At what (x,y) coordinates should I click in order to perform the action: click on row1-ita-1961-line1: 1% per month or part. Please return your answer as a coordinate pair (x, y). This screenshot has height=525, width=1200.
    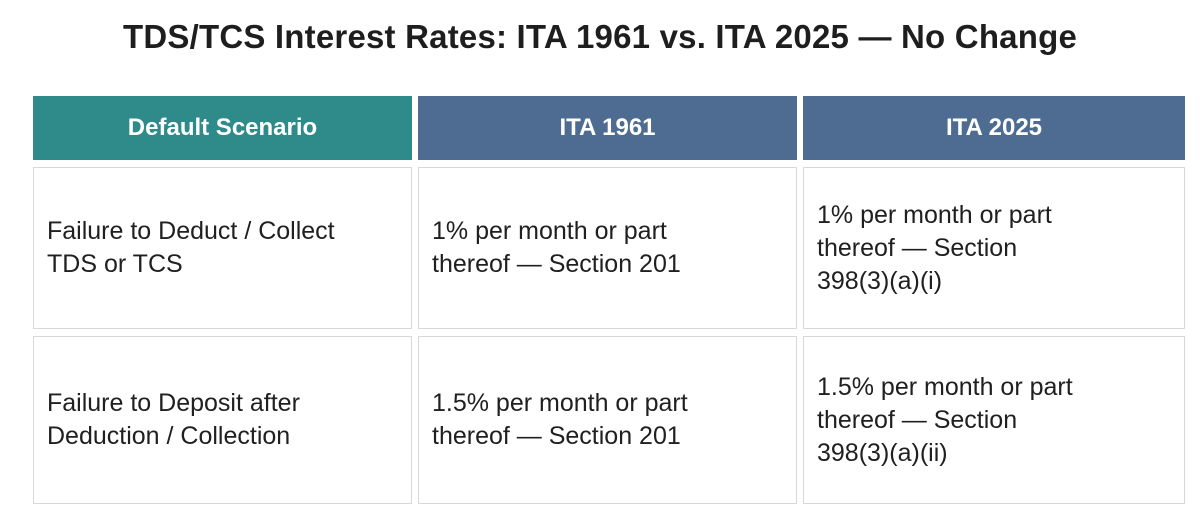
    Looking at the image, I should click on (549, 231).